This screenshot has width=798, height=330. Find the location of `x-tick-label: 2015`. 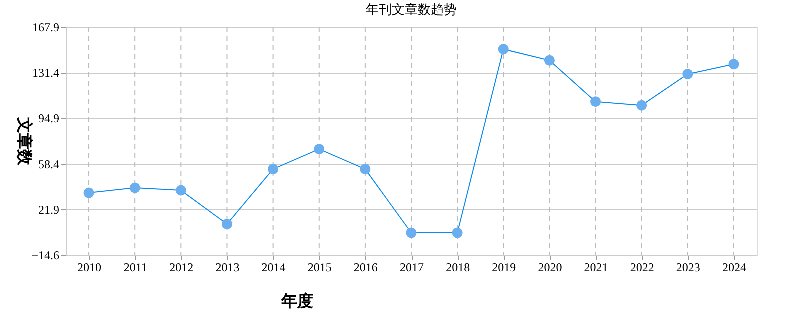

x-tick-label: 2015 is located at coordinates (320, 267).